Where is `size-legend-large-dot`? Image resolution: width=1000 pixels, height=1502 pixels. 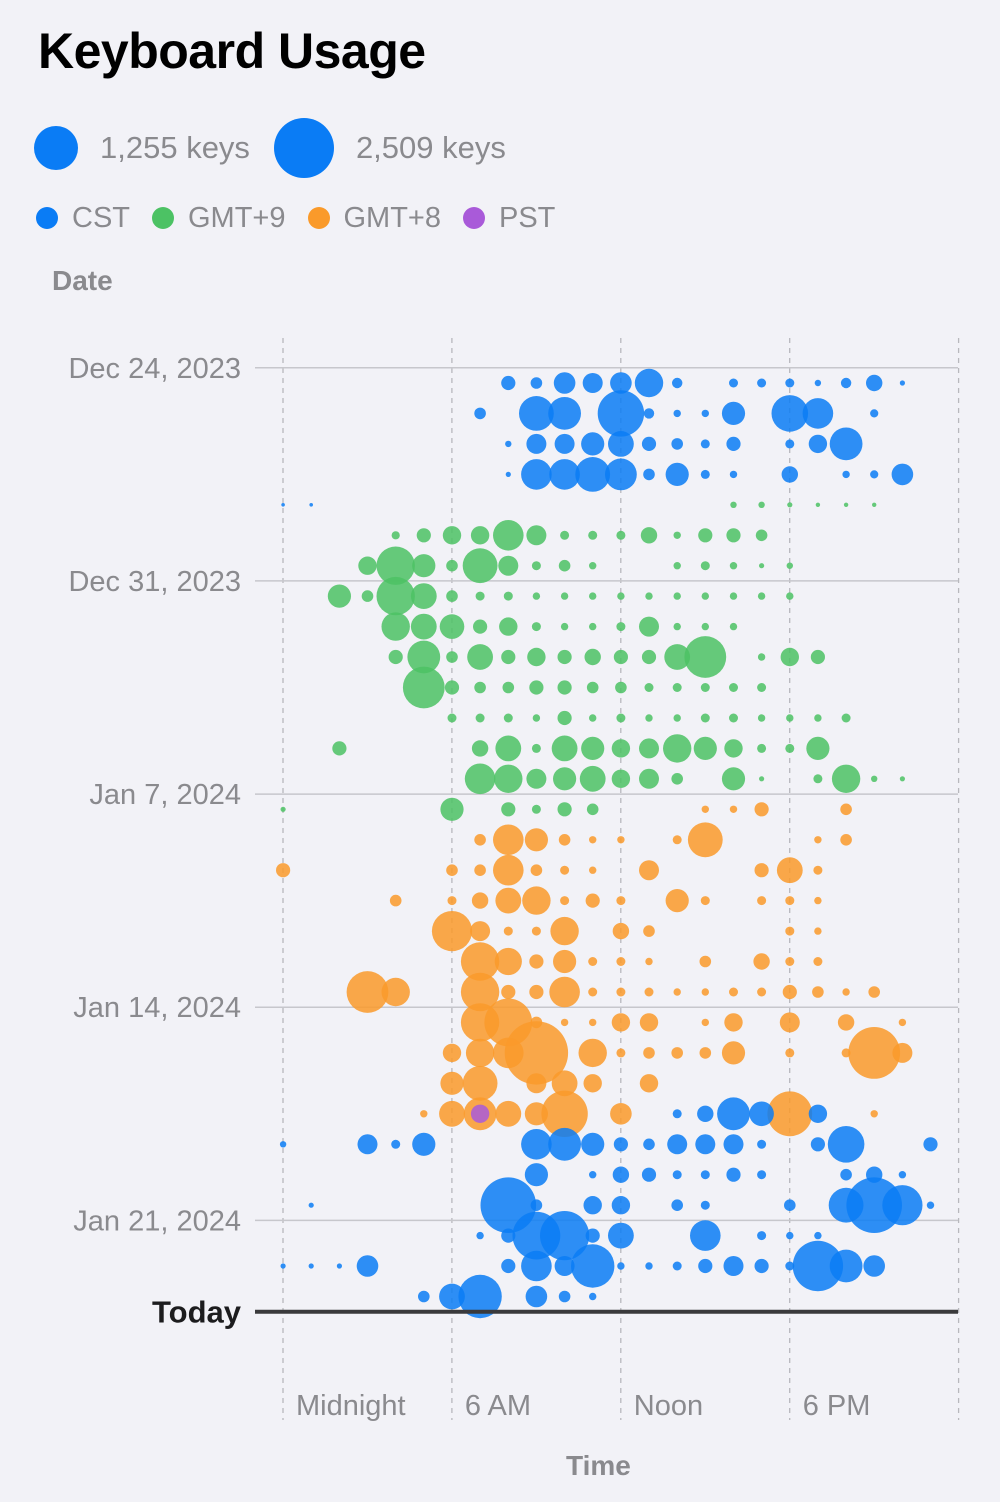 size-legend-large-dot is located at coordinates (303, 148).